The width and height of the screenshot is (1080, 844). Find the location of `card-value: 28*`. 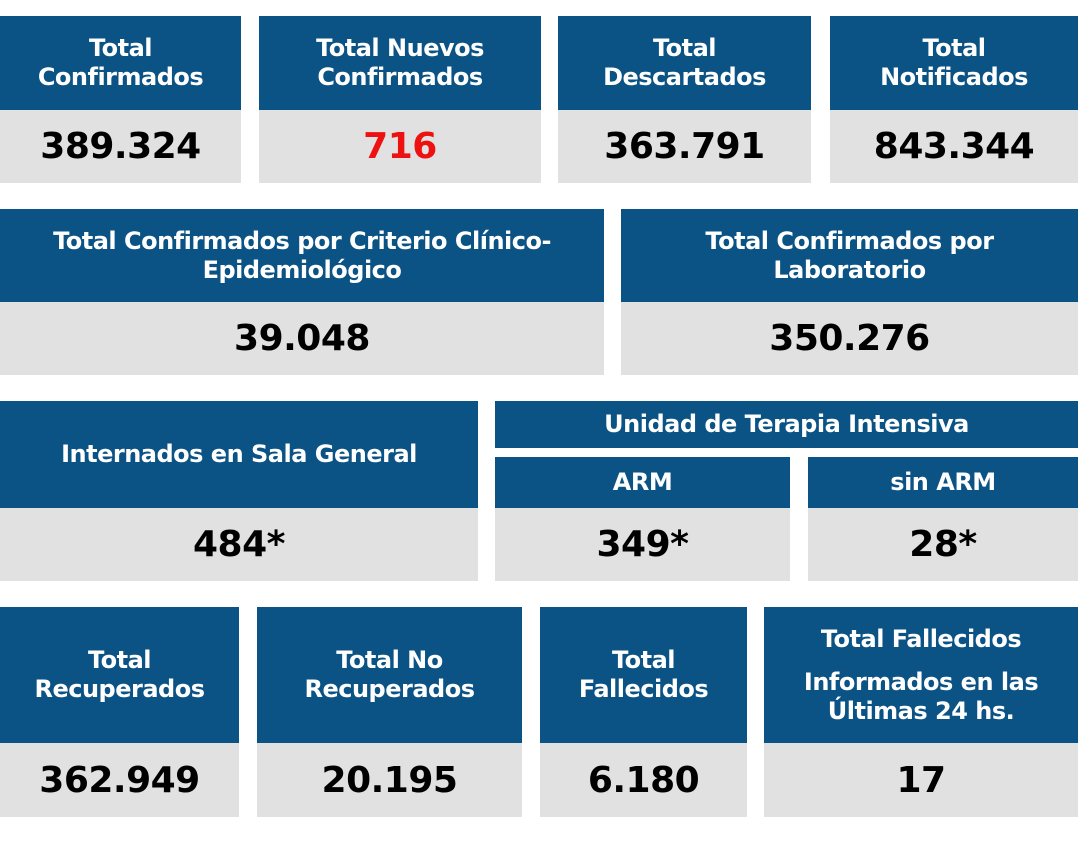

card-value: 28* is located at coordinates (943, 544).